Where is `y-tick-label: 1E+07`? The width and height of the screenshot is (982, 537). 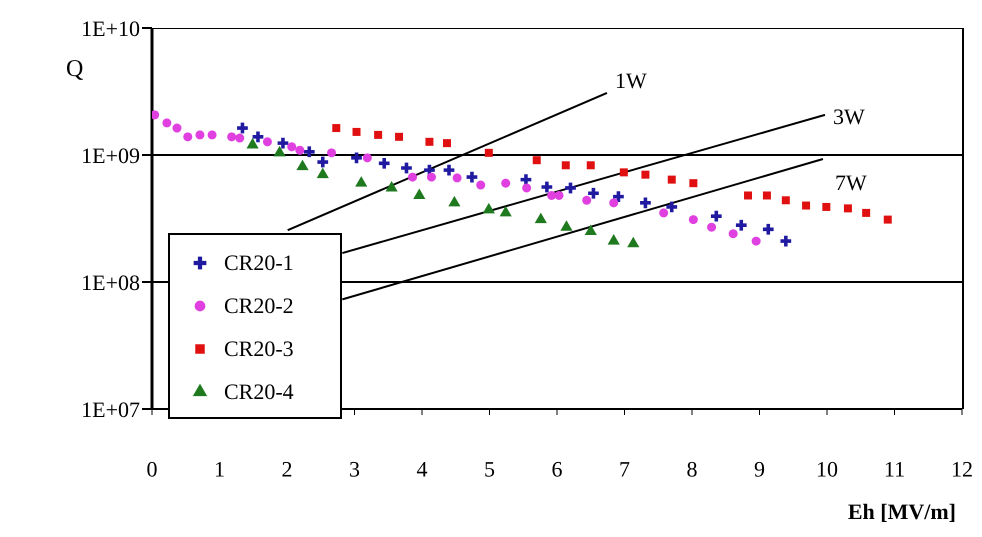
y-tick-label: 1E+07 is located at coordinates (110, 409).